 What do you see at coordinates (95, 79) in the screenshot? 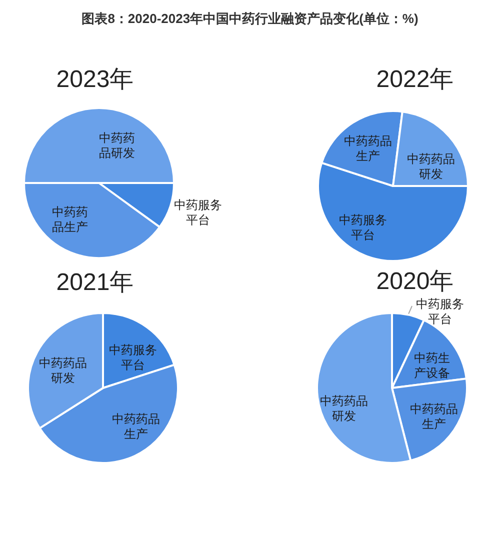
I see `chart-title: 2023年` at bounding box center [95, 79].